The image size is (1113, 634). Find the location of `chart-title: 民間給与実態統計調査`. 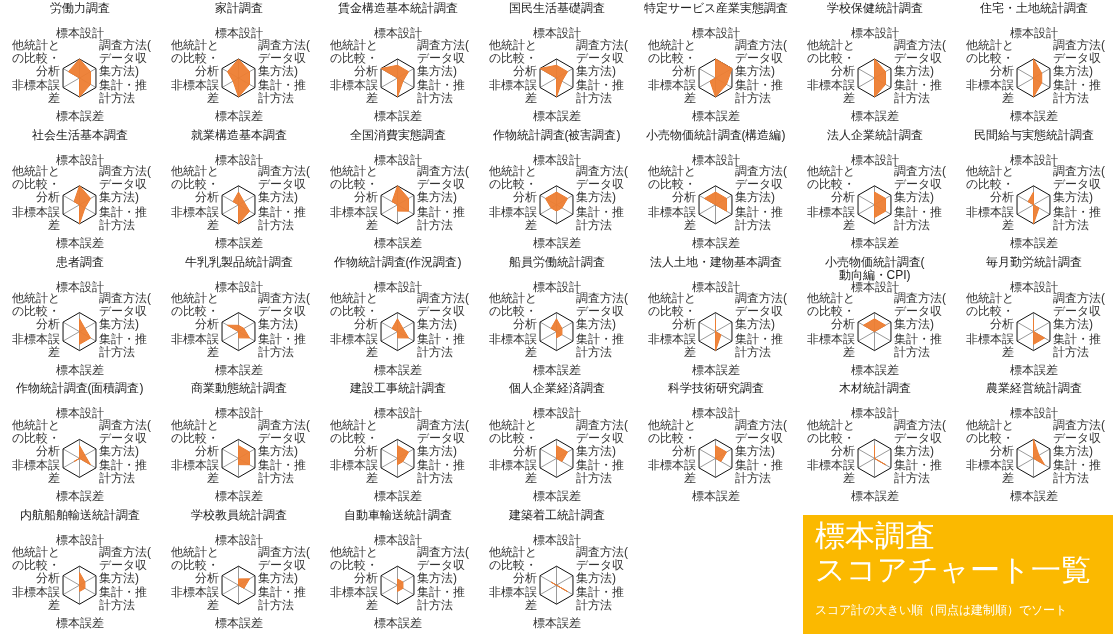

chart-title: 民間給与実態統計調査 is located at coordinates (1033, 134).